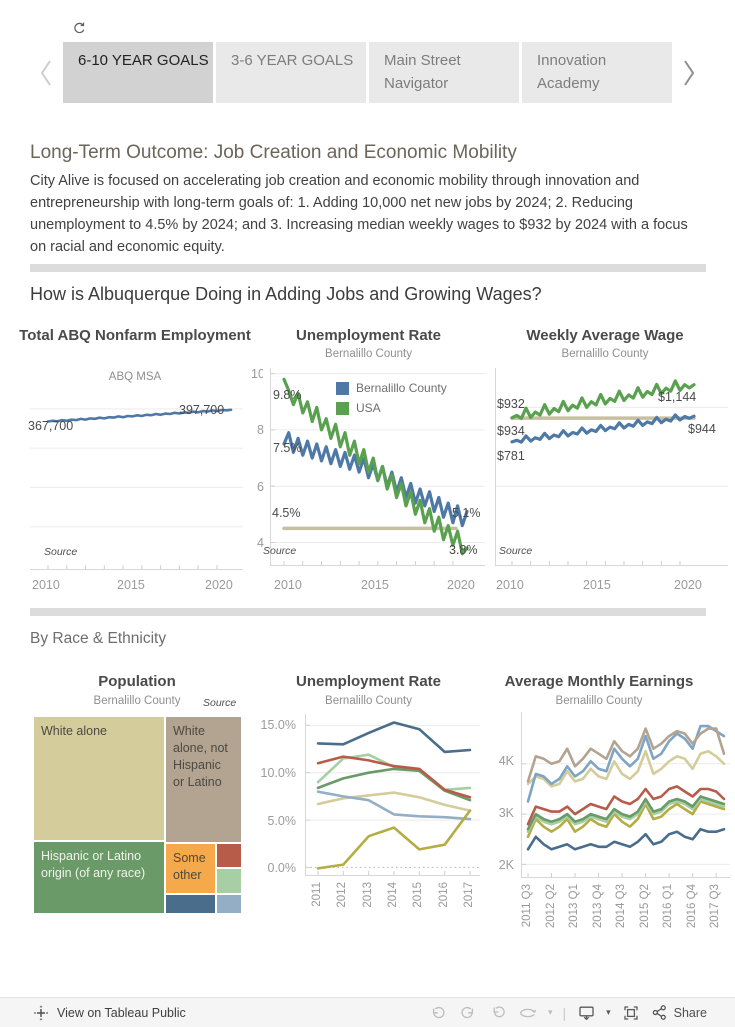  Describe the element at coordinates (511, 431) in the screenshot. I see `usa-start-label: $934` at that location.